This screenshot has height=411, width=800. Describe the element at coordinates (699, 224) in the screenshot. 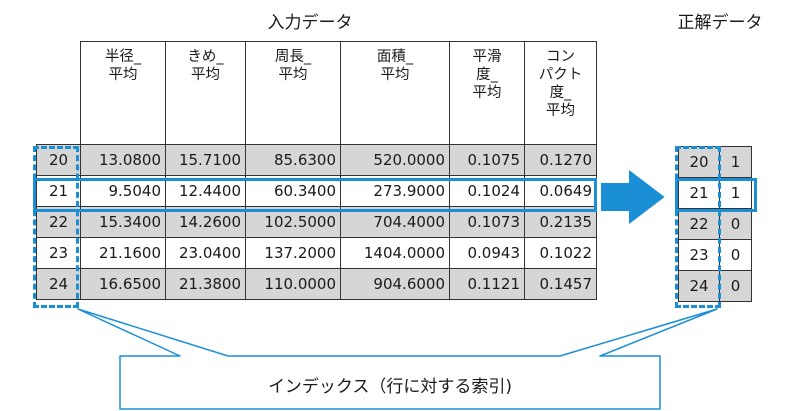

I see `answer-row-index: 22` at that location.